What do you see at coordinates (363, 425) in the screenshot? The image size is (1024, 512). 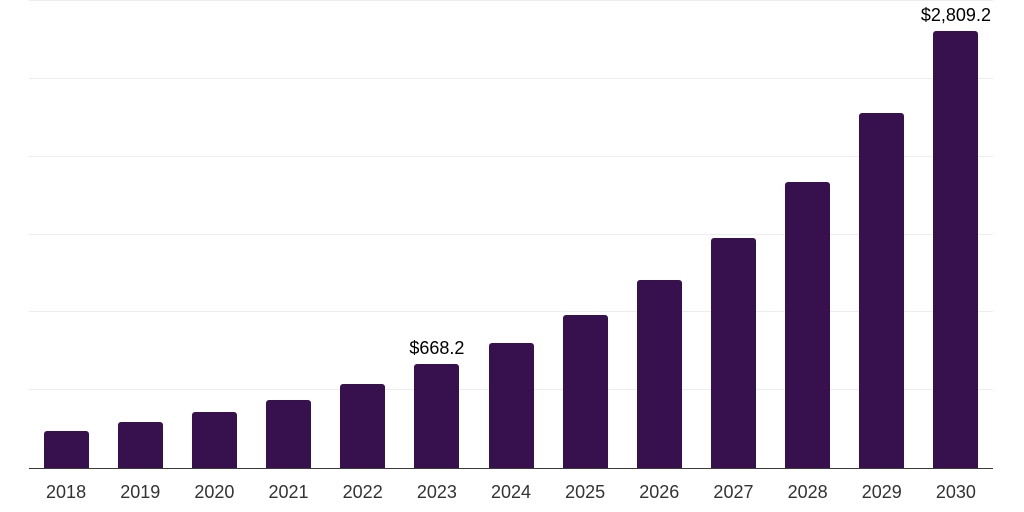 I see `bar-2022` at bounding box center [363, 425].